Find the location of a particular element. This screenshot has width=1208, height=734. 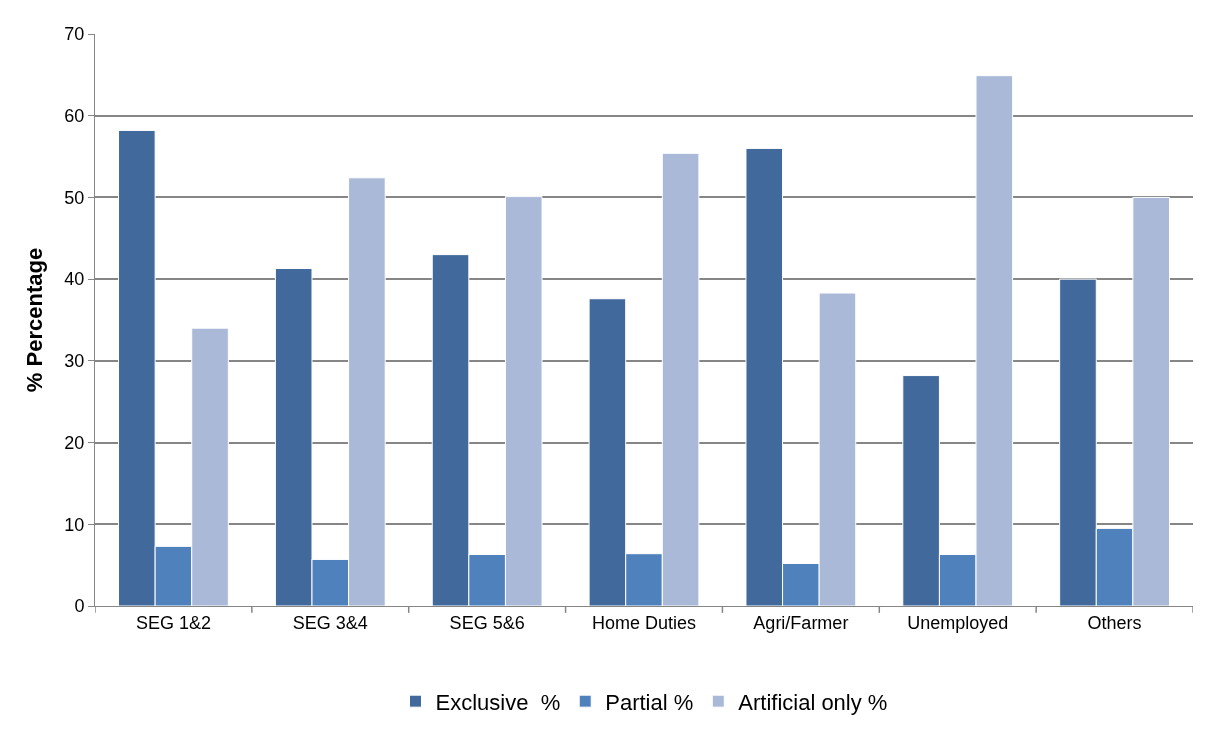

y-tick-label: 20 is located at coordinates (74, 442).